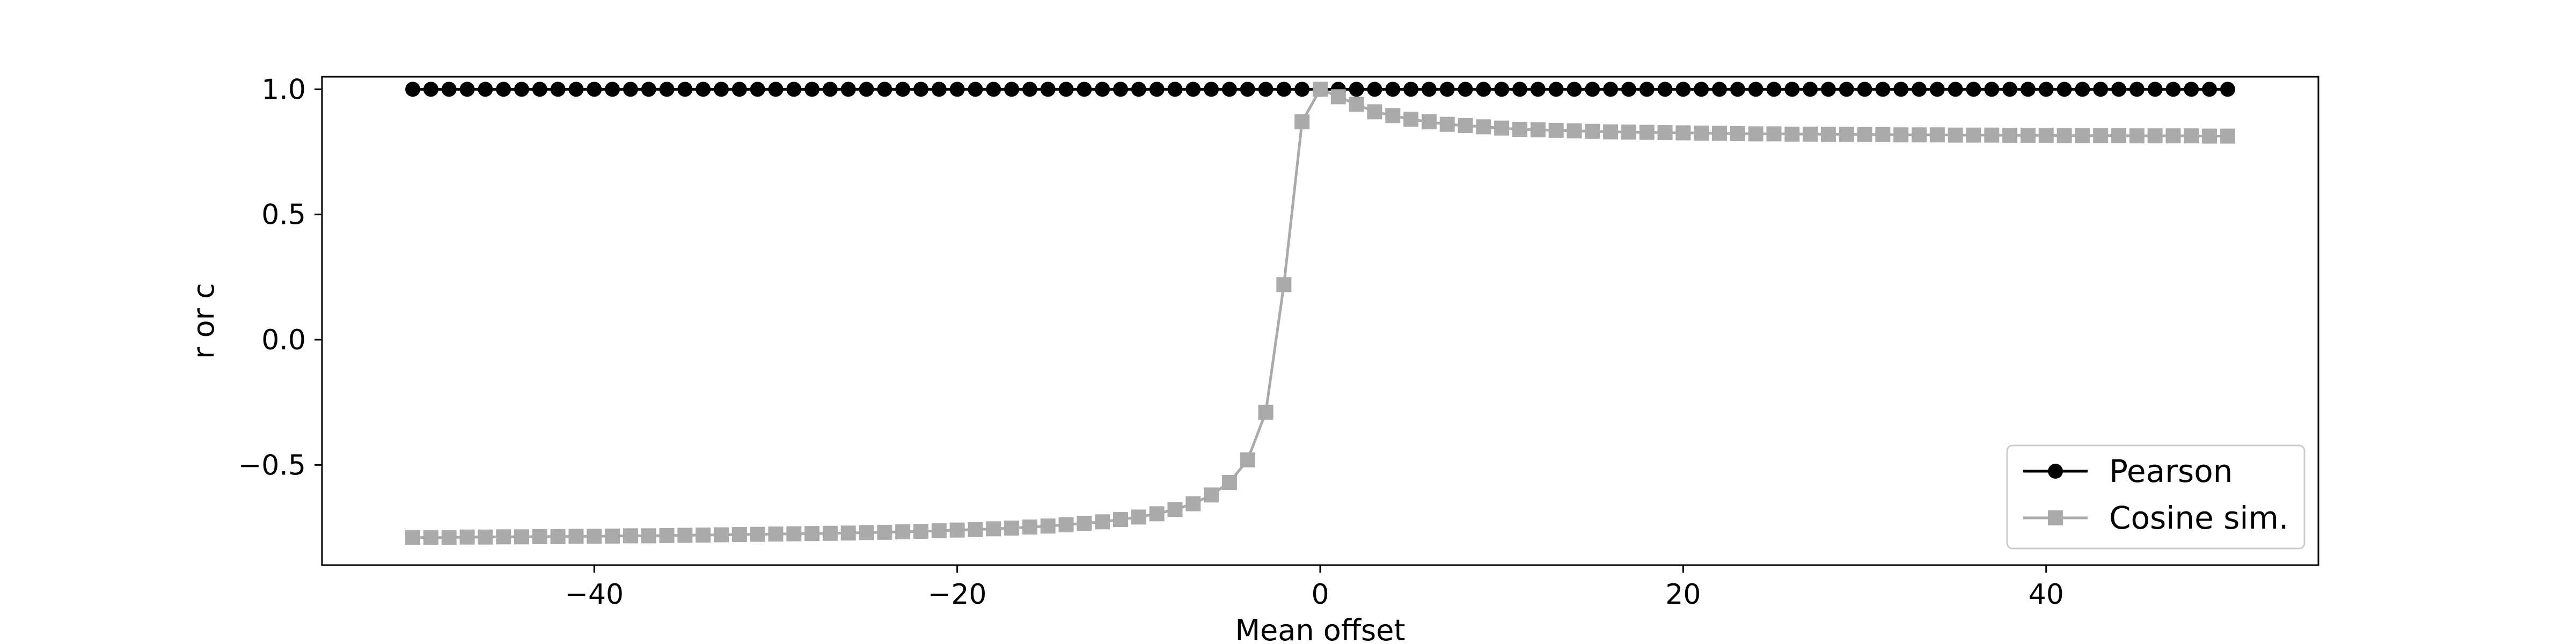 The height and width of the screenshot is (644, 2576). What do you see at coordinates (1320, 89) in the screenshot?
I see `series-pearson` at bounding box center [1320, 89].